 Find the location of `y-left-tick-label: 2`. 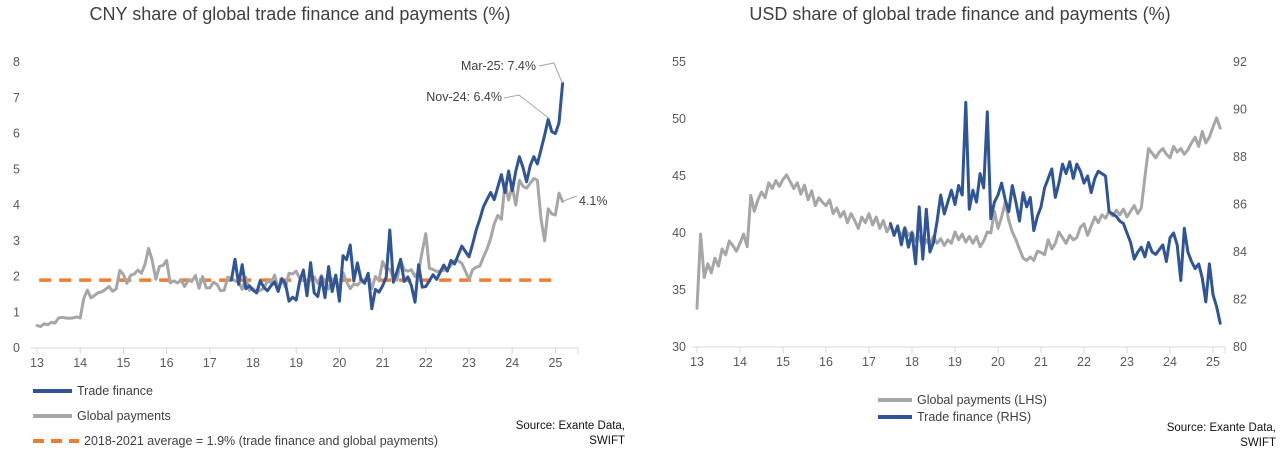

y-left-tick-label: 2 is located at coordinates (16, 277).